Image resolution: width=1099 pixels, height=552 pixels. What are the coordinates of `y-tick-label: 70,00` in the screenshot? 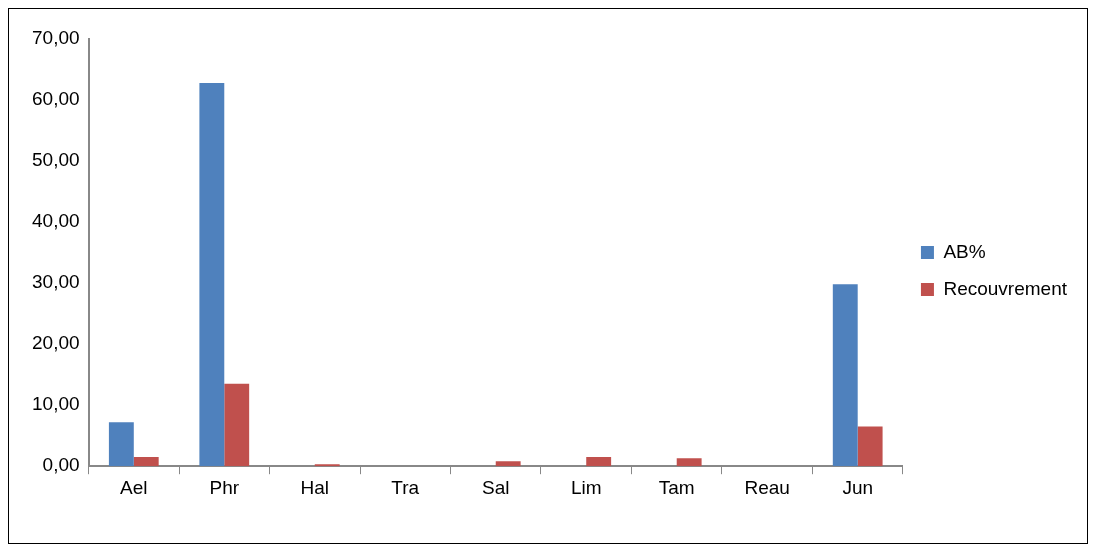 It's located at (56, 38).